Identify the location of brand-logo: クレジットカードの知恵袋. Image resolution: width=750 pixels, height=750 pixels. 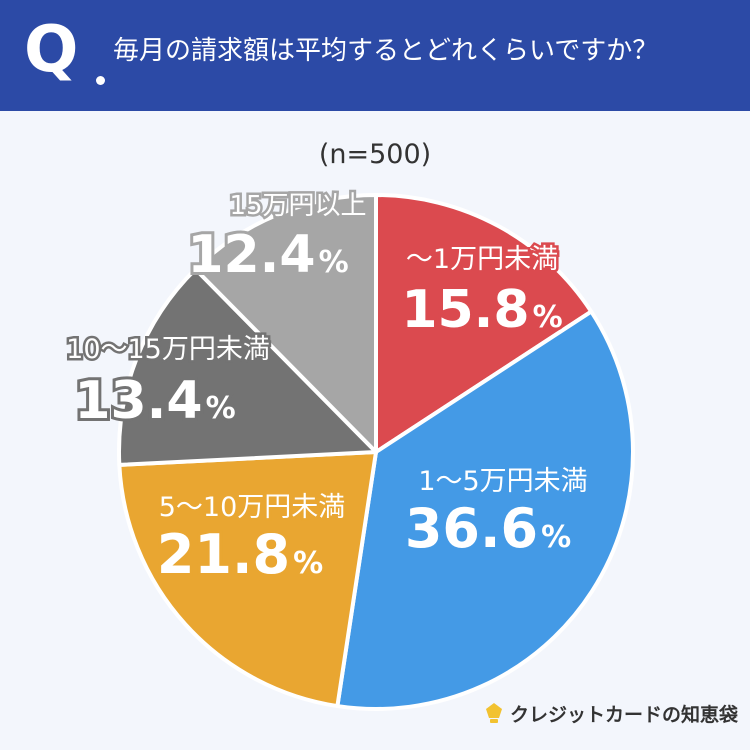
(611, 713).